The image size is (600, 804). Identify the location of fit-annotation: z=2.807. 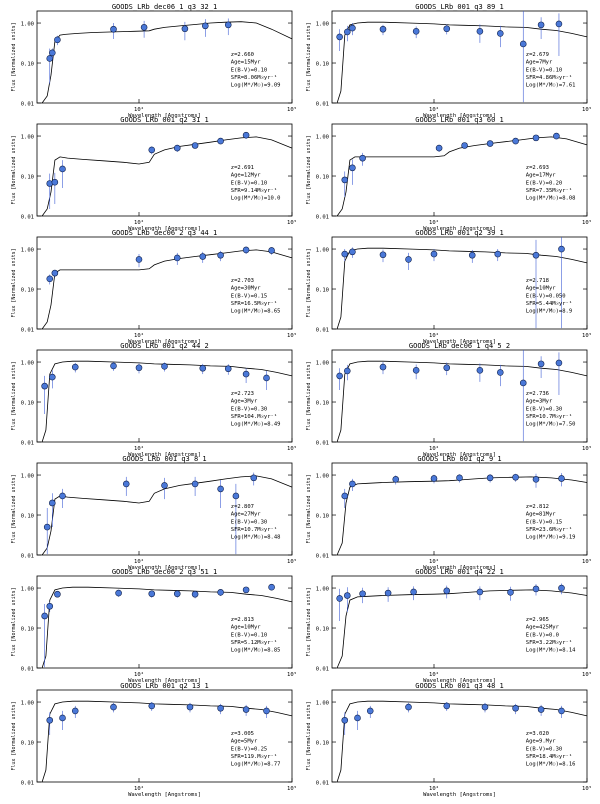
(242, 507).